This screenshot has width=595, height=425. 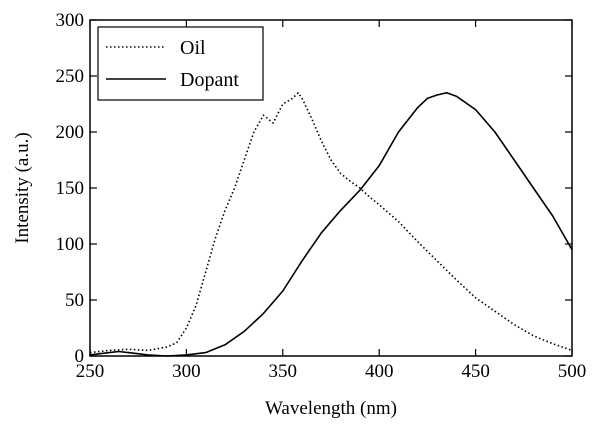 What do you see at coordinates (209, 80) in the screenshot?
I see `legend-label-dopant: Dopant` at bounding box center [209, 80].